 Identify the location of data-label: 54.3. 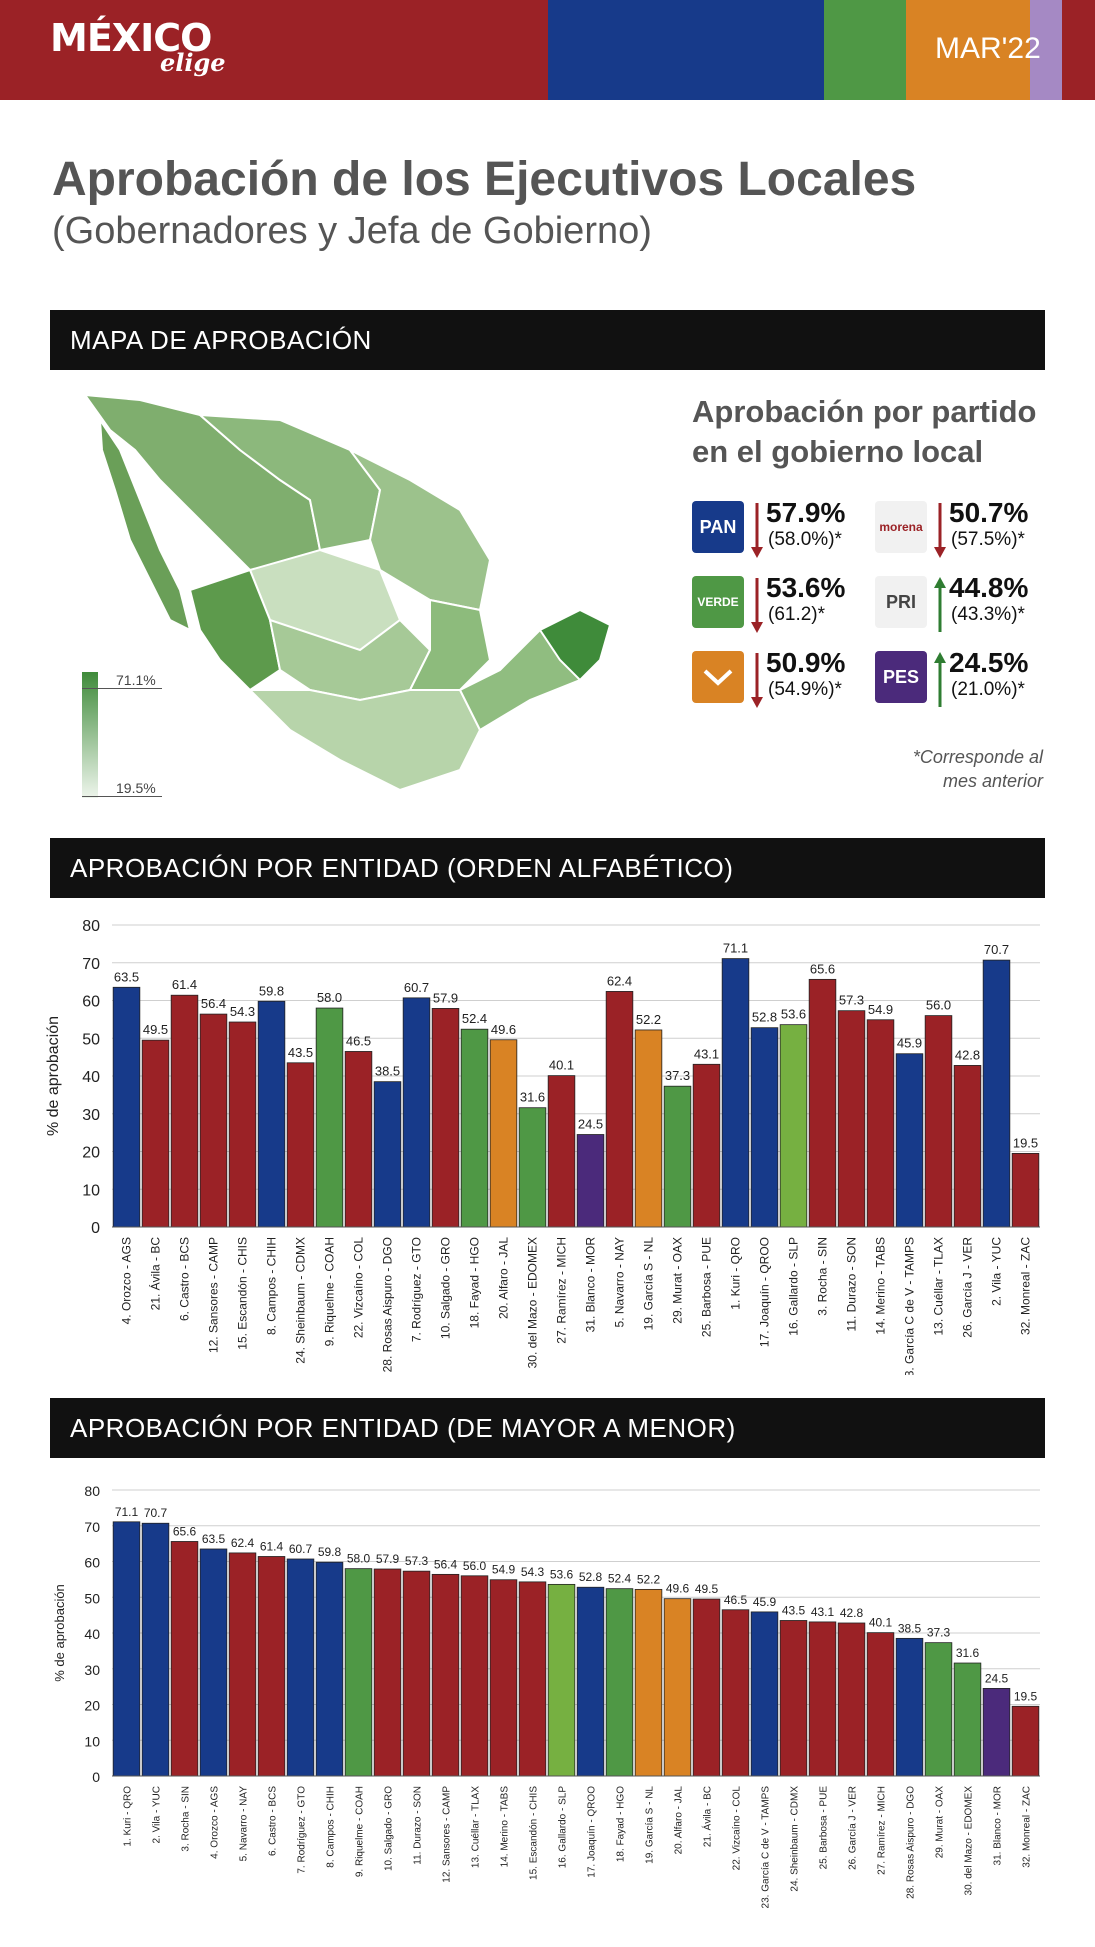
(242, 1011).